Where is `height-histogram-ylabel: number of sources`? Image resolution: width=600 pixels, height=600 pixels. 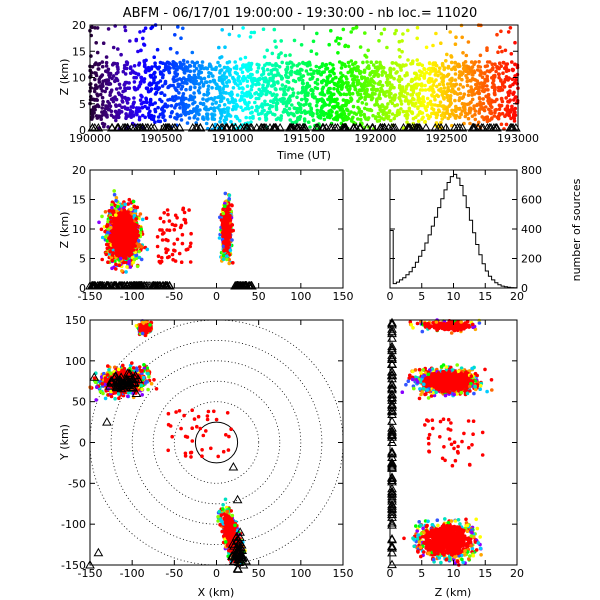 height-histogram-ylabel: number of sources is located at coordinates (576, 229).